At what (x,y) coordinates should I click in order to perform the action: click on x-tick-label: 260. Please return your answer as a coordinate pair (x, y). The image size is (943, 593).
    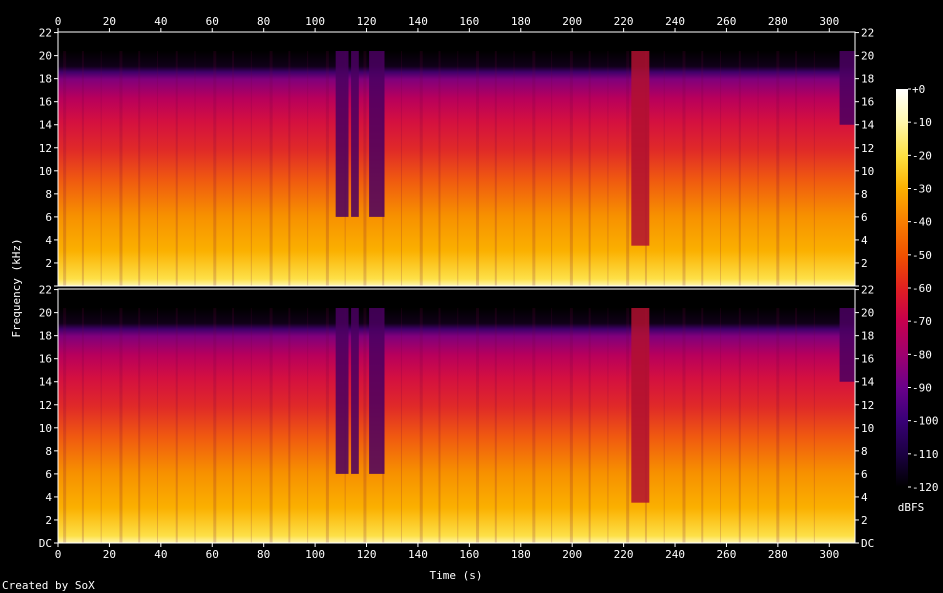
    Looking at the image, I should click on (727, 554).